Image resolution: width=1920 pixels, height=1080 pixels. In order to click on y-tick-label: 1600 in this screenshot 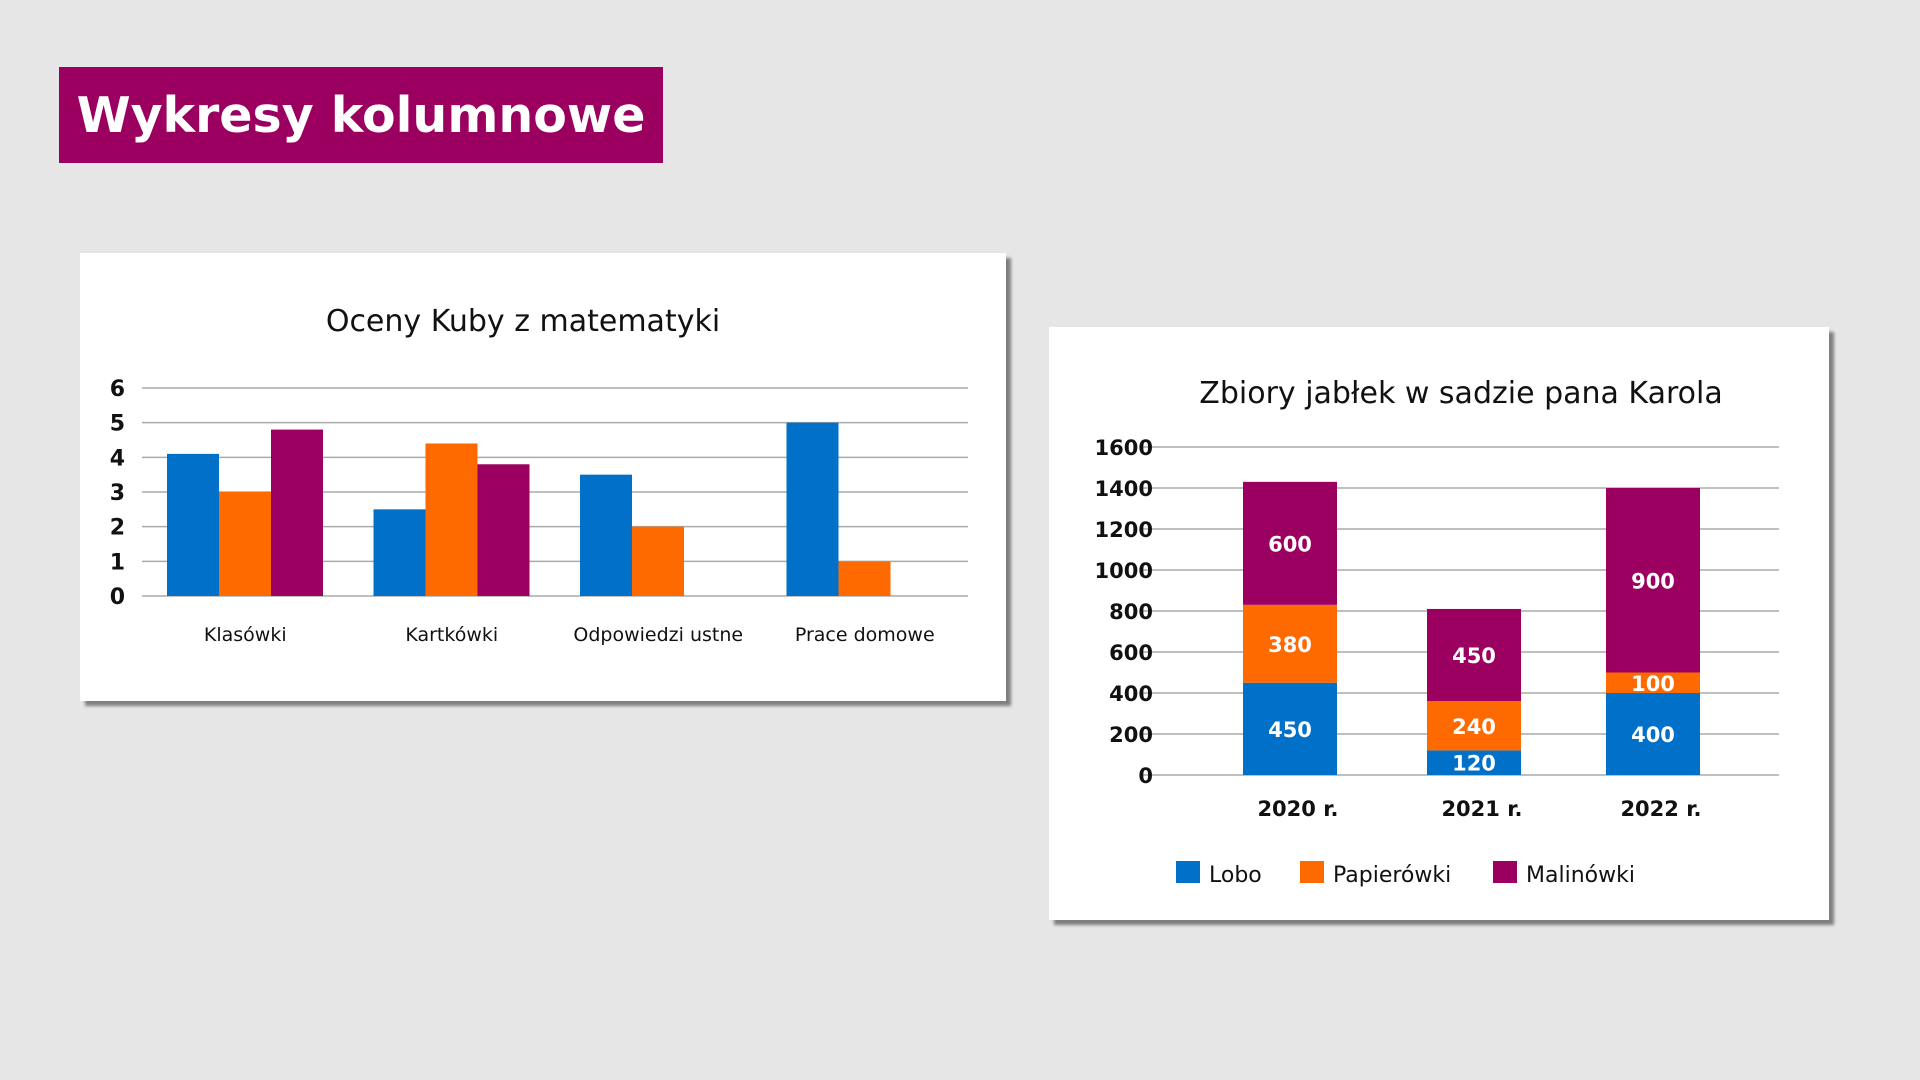, I will do `click(1124, 448)`.